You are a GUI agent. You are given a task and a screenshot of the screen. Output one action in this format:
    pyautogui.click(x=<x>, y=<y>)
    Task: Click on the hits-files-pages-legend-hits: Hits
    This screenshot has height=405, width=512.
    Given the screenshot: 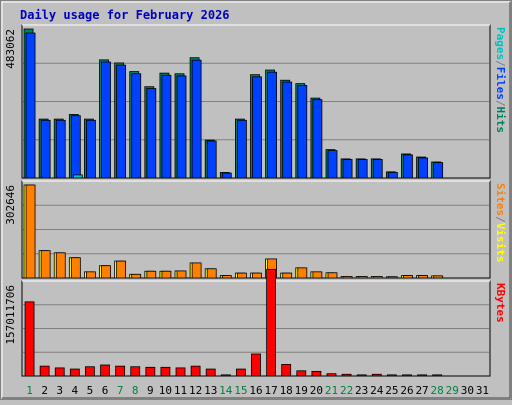 What is the action you would take?
    pyautogui.click(x=500, y=120)
    